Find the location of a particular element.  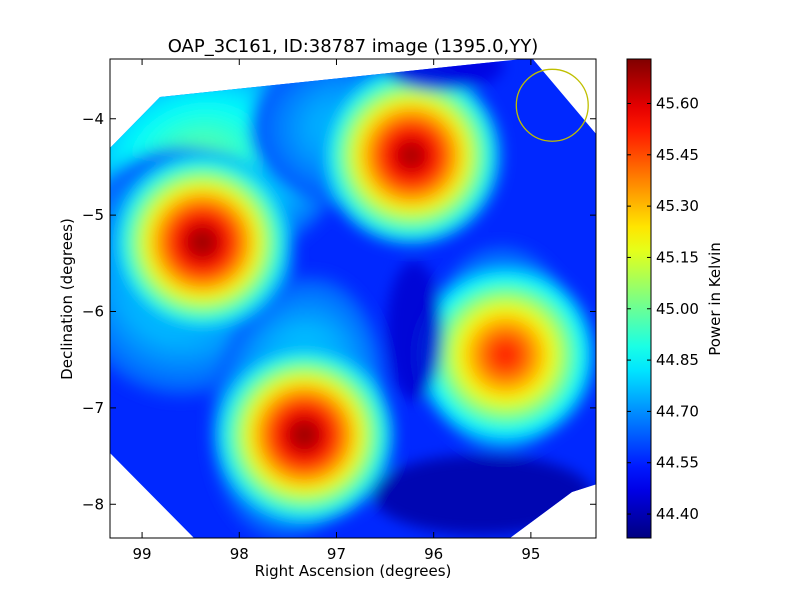

colorbar-tick-label: 44.40 is located at coordinates (677, 514).